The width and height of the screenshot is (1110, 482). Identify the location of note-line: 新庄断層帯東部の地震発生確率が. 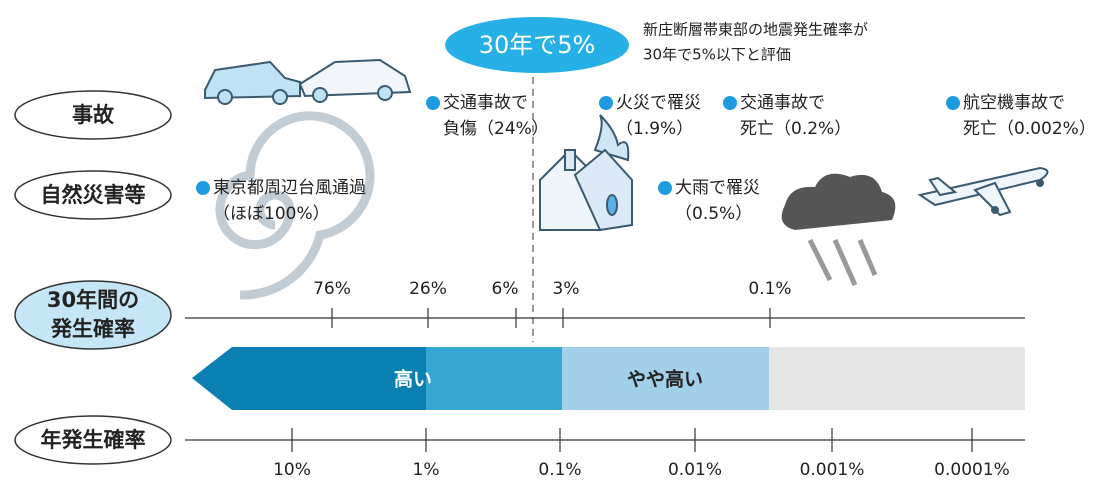
(755, 30).